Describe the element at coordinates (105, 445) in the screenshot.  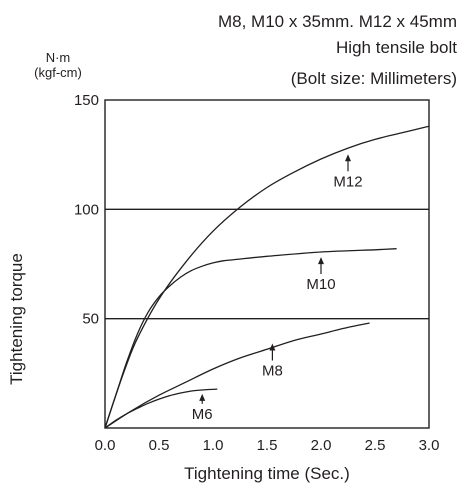
I see `x-tick-label: 0.0` at that location.